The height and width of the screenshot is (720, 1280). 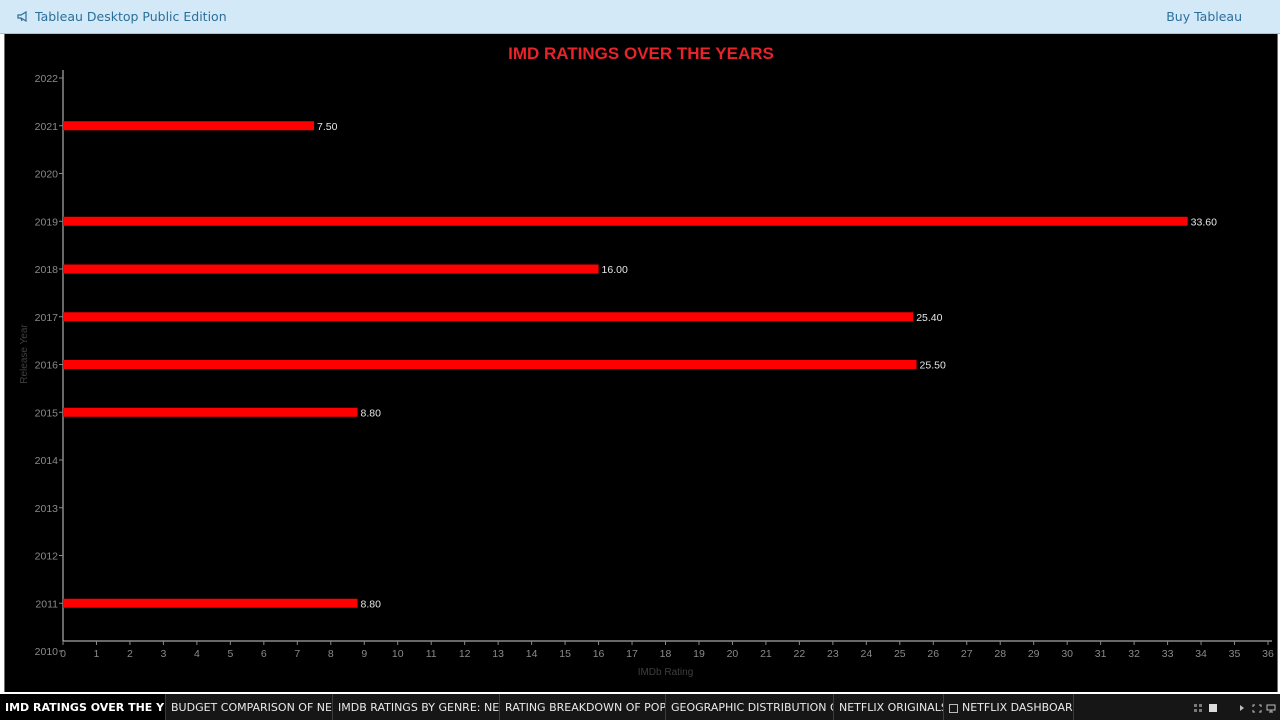 I want to click on x-tick-label: 22, so click(x=800, y=654).